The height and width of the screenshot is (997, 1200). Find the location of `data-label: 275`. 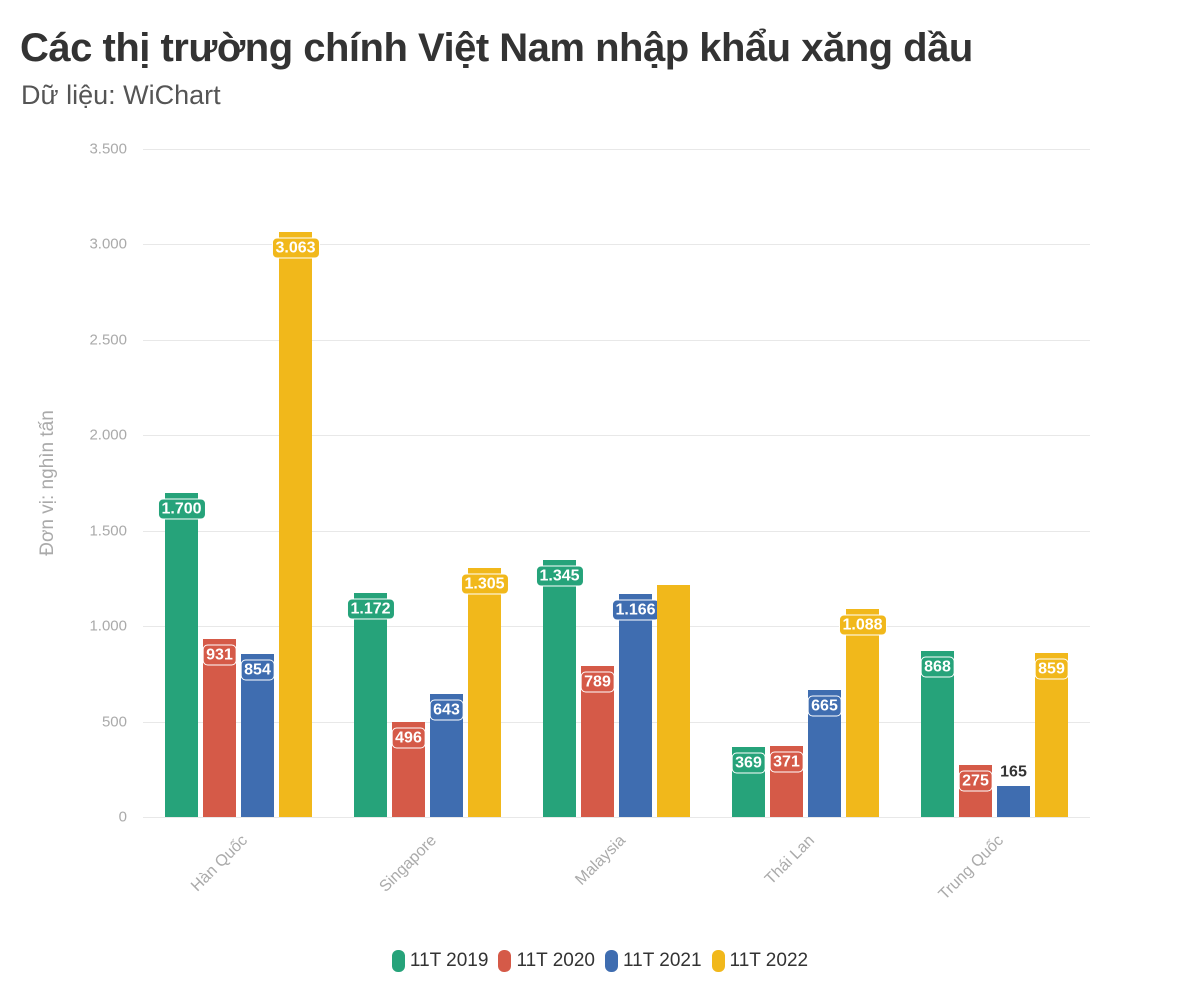

data-label: 275 is located at coordinates (975, 781).